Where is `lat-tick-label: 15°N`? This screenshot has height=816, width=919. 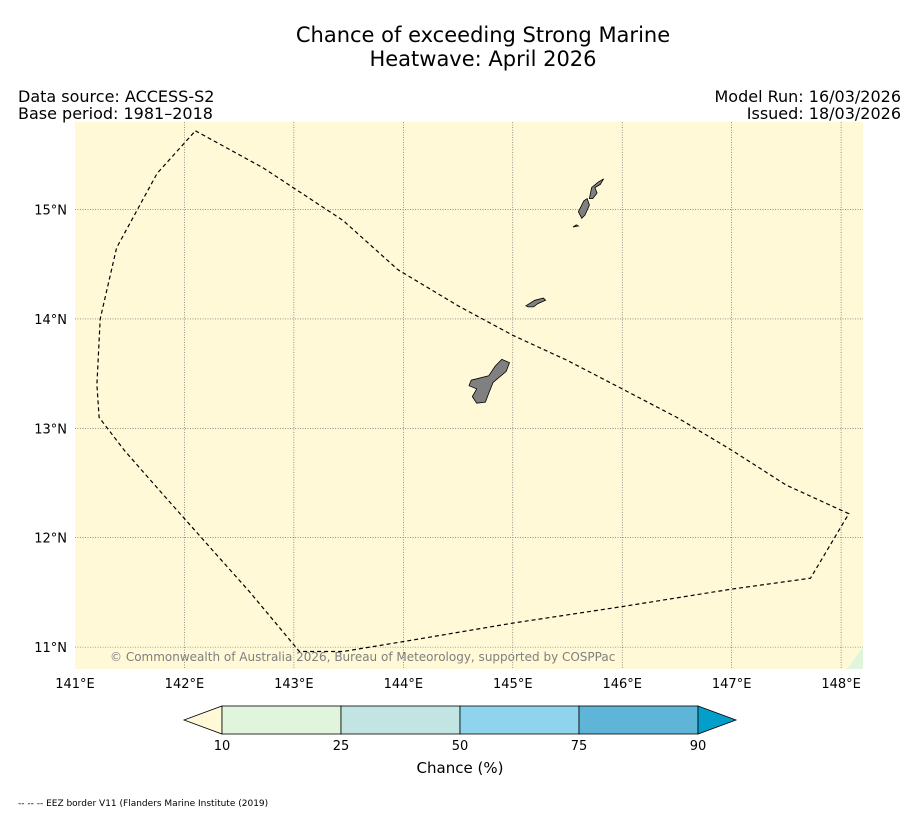
lat-tick-label: 15°N is located at coordinates (50, 211).